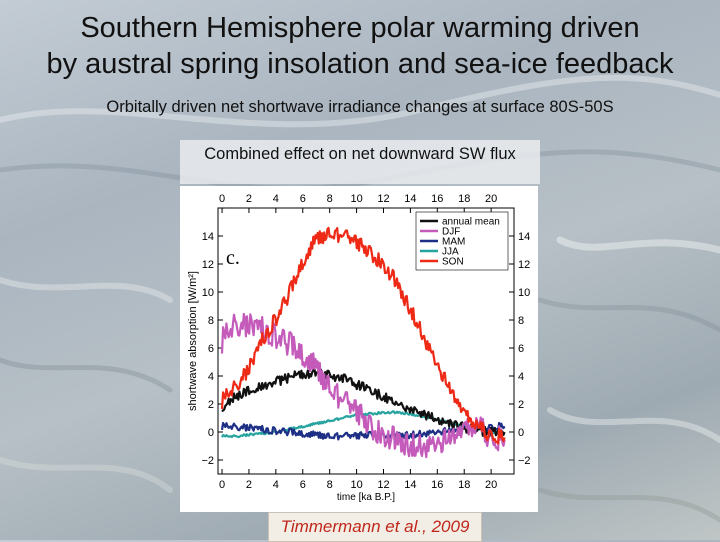 The height and width of the screenshot is (542, 720). Describe the element at coordinates (383, 199) in the screenshot. I see `x-tick-label-top: 12` at that location.